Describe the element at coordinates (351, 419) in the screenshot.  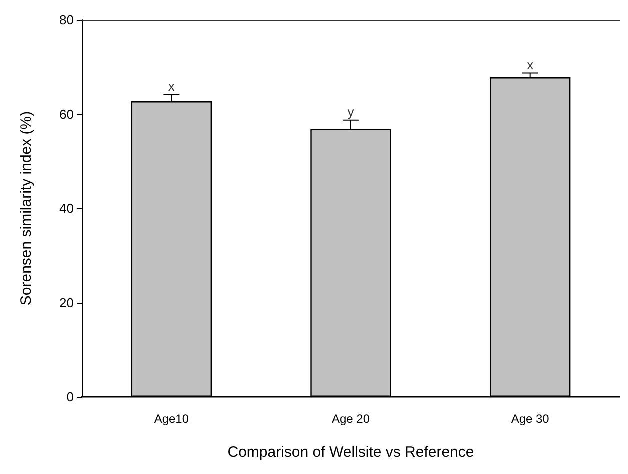
I see `x-tick-label: Age 20` at that location.